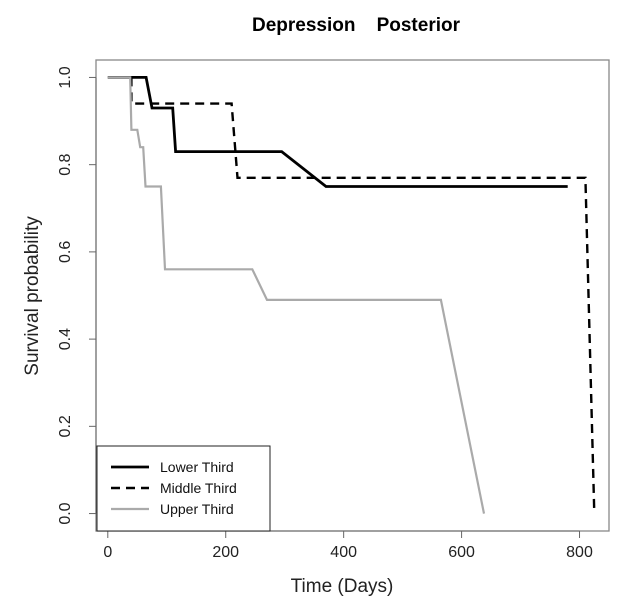  What do you see at coordinates (579, 552) in the screenshot?
I see `x-tick-label: 800` at bounding box center [579, 552].